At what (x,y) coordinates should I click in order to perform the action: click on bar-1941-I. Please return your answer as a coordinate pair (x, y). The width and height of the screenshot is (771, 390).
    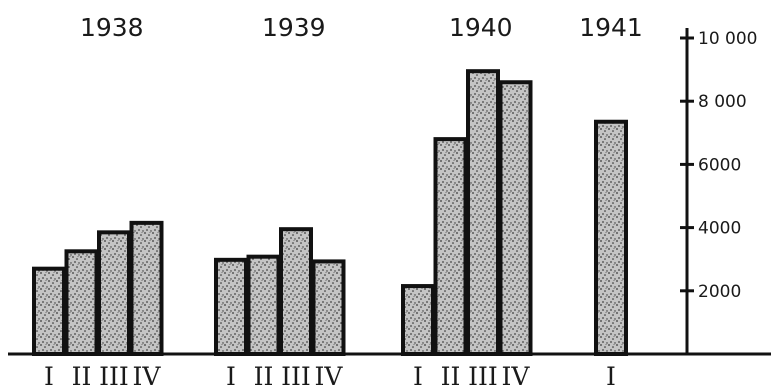
    Looking at the image, I should click on (611, 237).